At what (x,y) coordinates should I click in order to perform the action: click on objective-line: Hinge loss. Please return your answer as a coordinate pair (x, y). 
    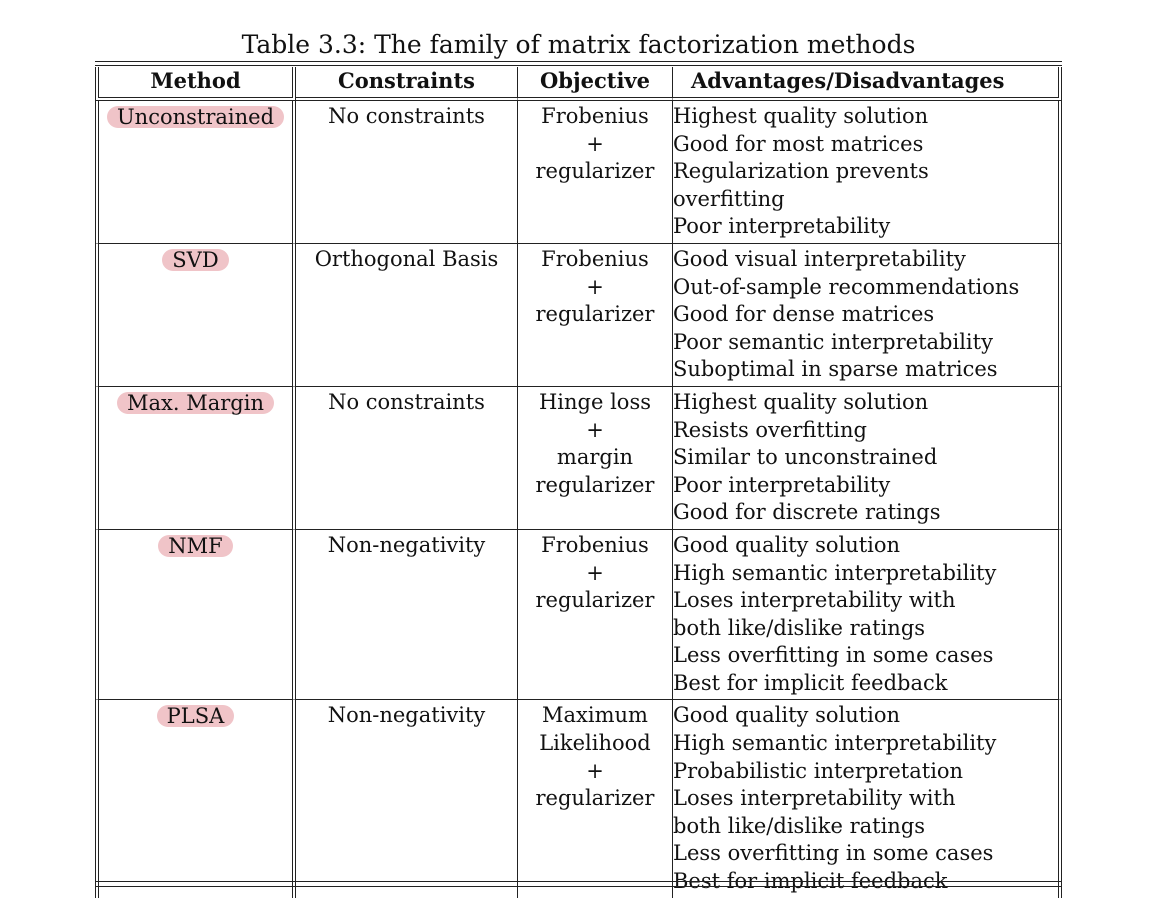
    Looking at the image, I should click on (594, 401).